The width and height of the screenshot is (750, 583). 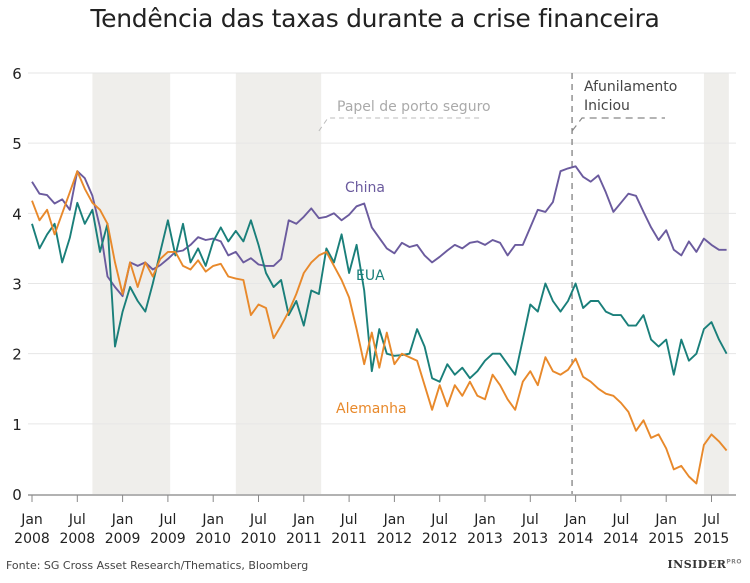 I want to click on y-tick-label: 5, so click(x=17, y=144).